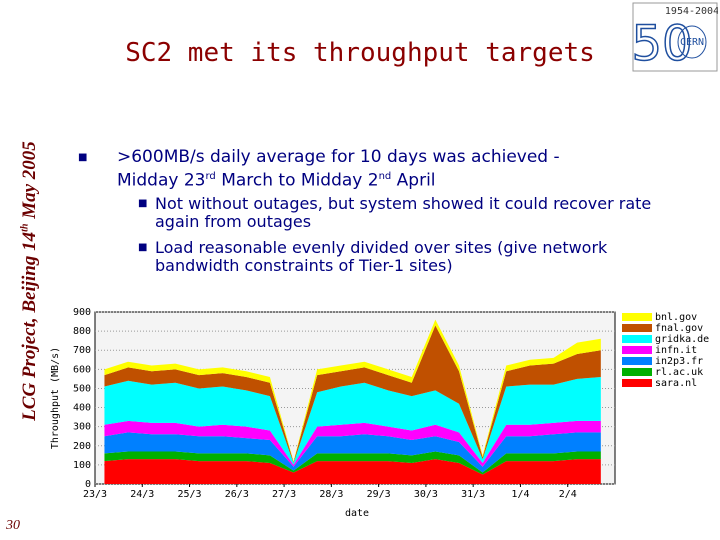 Image resolution: width=720 pixels, height=540 pixels. What do you see at coordinates (25, 227) in the screenshot?
I see `side-text-sup: th` at bounding box center [25, 227].